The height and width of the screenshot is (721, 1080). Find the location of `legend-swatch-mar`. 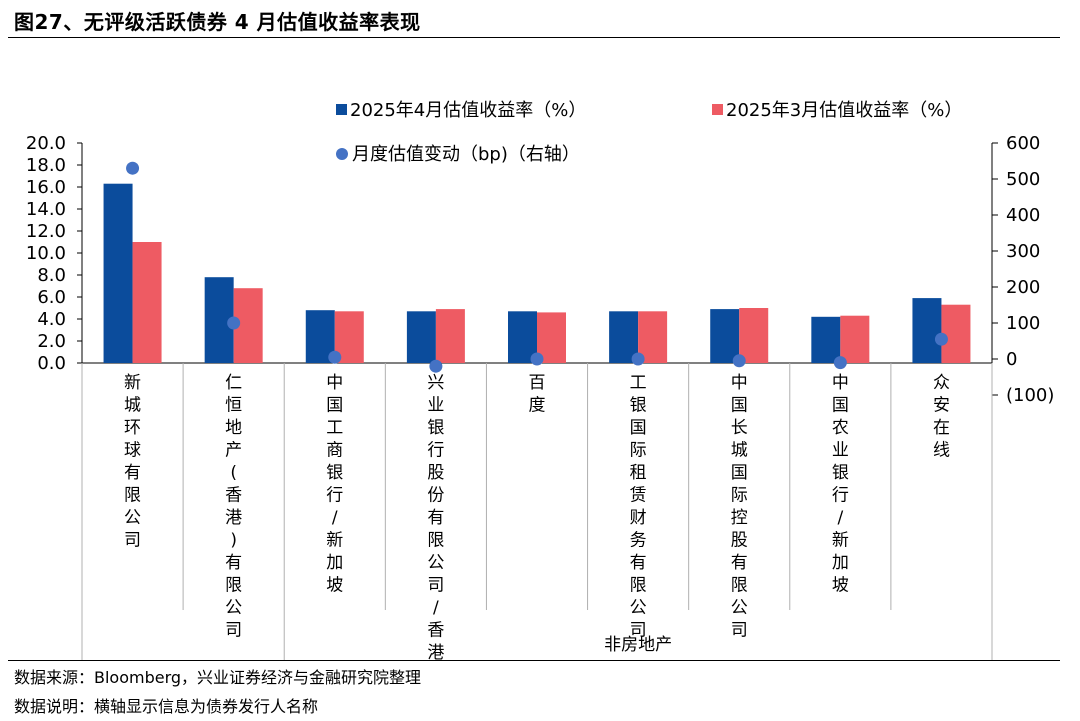

legend-swatch-mar is located at coordinates (717, 109).